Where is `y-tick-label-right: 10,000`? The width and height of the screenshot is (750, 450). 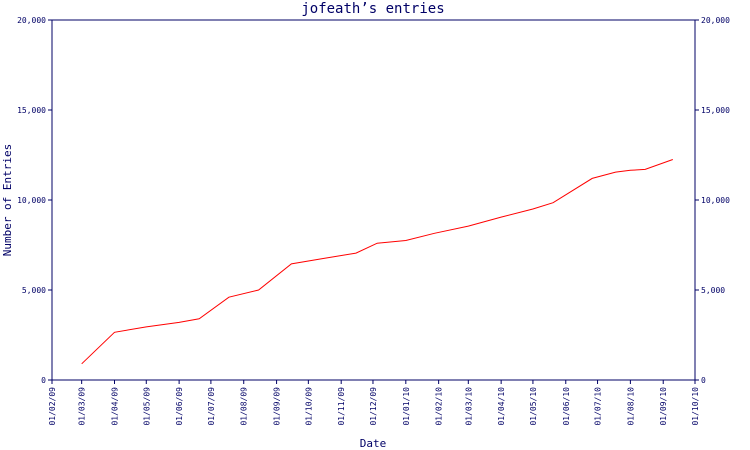
y-tick-label-right: 10,000 is located at coordinates (715, 200).